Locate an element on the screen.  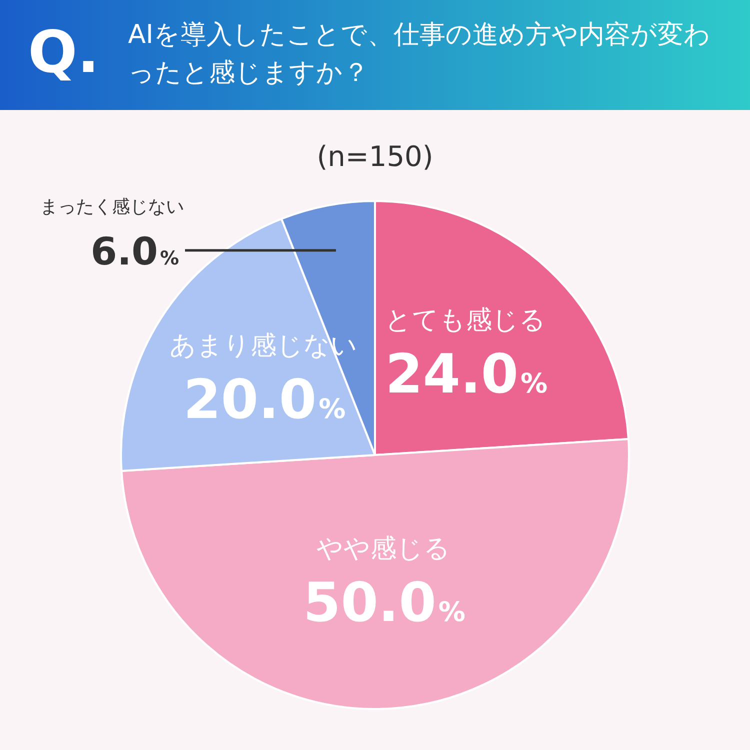
slice-label: あまり感じない is located at coordinates (263, 346).